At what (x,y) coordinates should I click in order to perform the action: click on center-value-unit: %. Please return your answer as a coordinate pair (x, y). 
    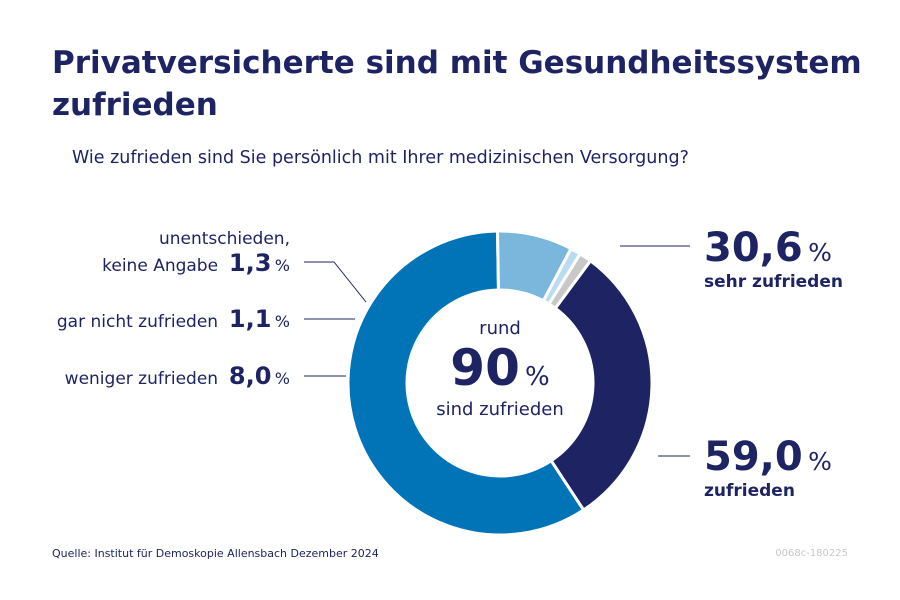
    Looking at the image, I should click on (537, 377).